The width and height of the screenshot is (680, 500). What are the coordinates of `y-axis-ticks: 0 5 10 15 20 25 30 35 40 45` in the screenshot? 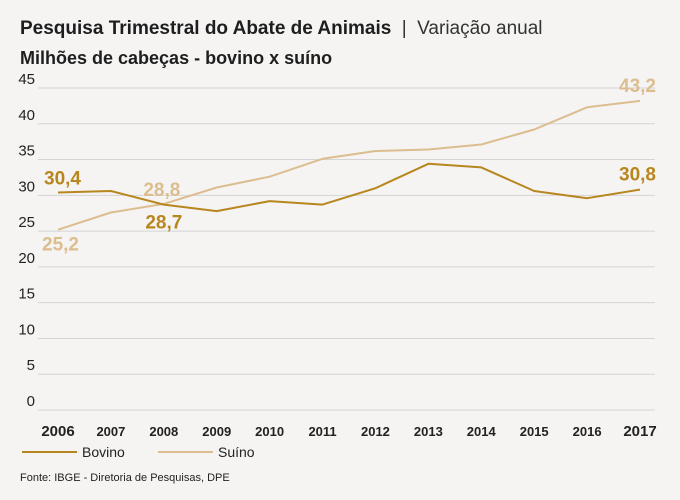 It's located at (26, 240).